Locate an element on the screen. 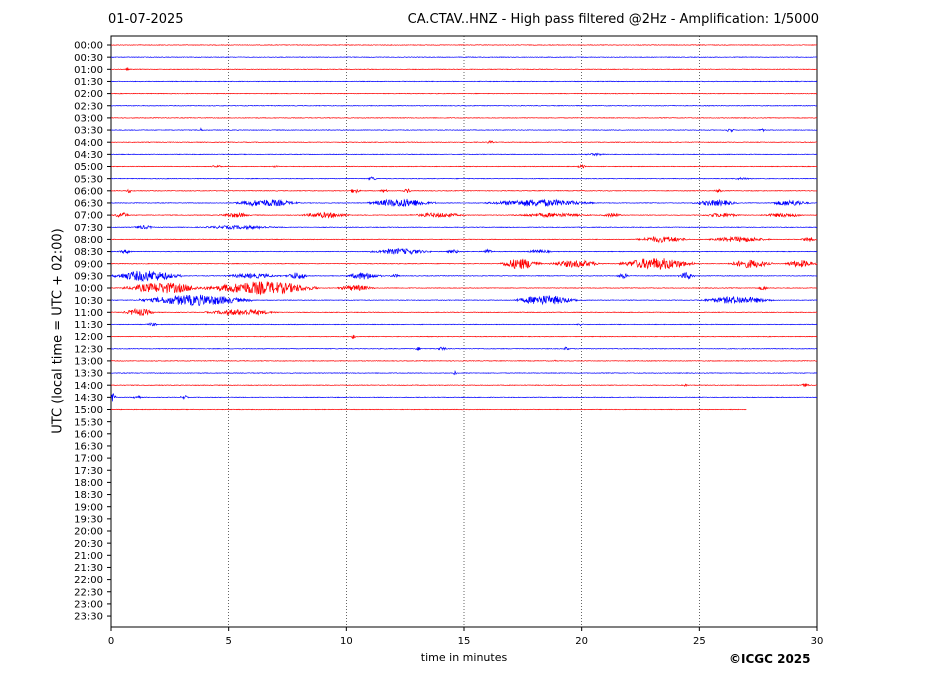 Image resolution: width=927 pixels, height=696 pixels. x-tick-label-25: 25 is located at coordinates (699, 641).